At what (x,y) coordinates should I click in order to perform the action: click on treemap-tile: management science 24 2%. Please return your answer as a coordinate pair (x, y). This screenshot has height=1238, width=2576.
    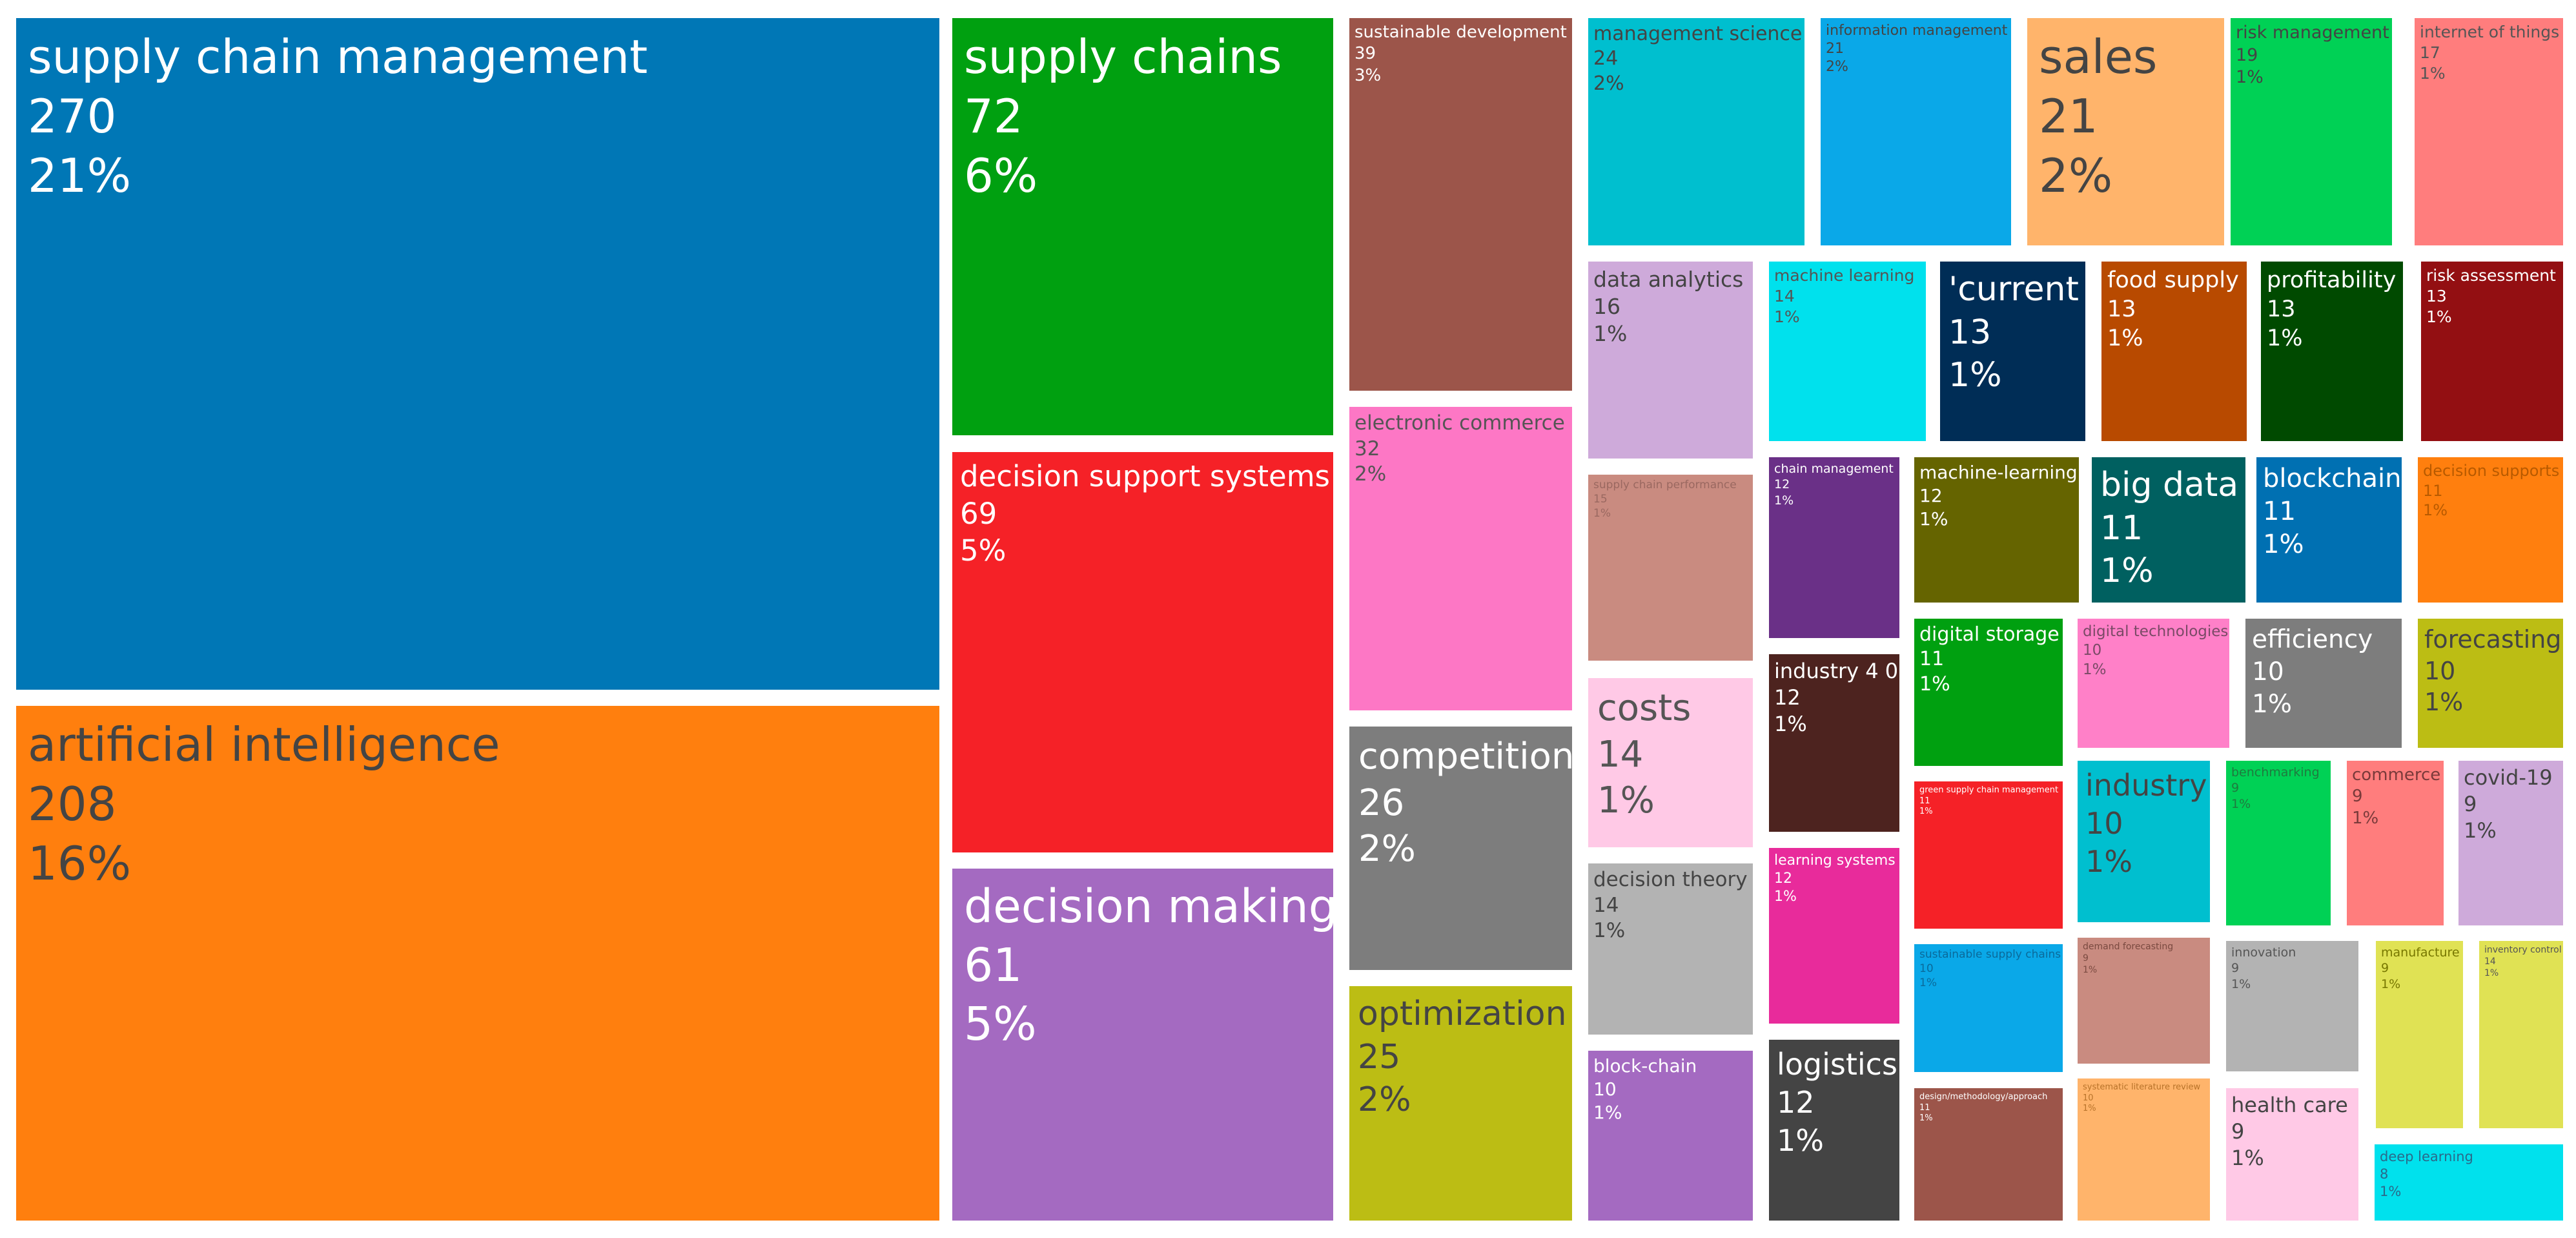
    Looking at the image, I should click on (1696, 131).